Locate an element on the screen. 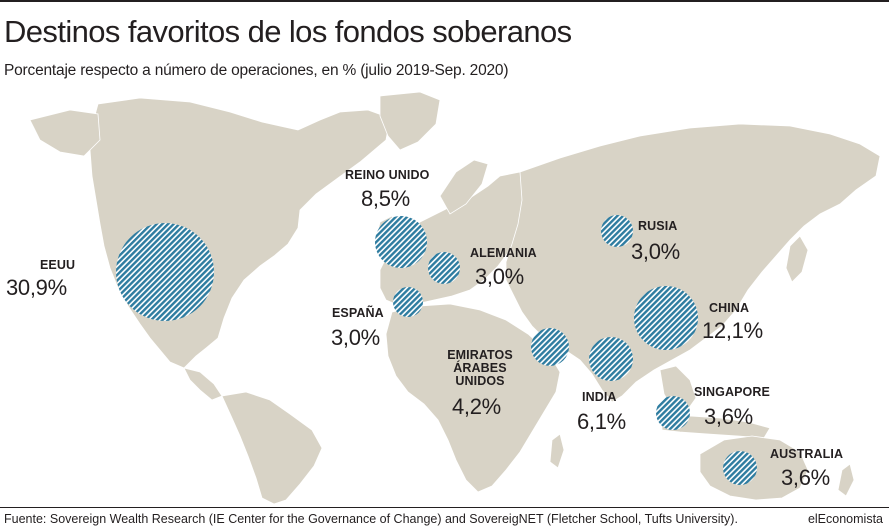  label-name-emiratos-line1: EMIRATOS is located at coordinates (480, 355).